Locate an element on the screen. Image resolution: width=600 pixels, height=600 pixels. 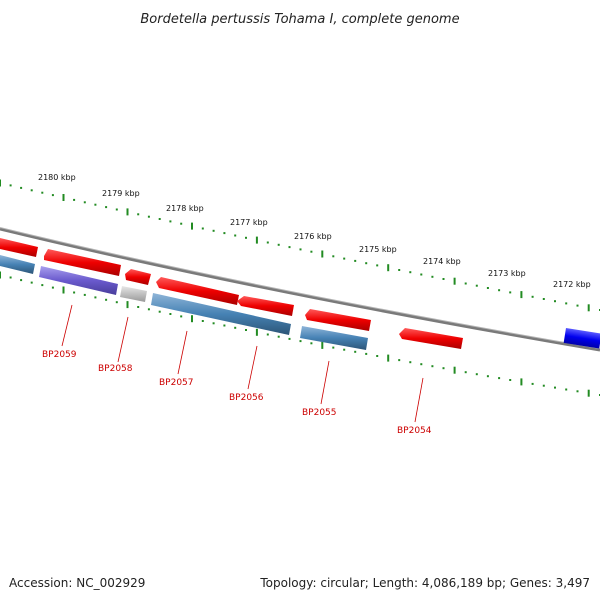
gene-label-bp2055: BP2055 is located at coordinates (319, 413).